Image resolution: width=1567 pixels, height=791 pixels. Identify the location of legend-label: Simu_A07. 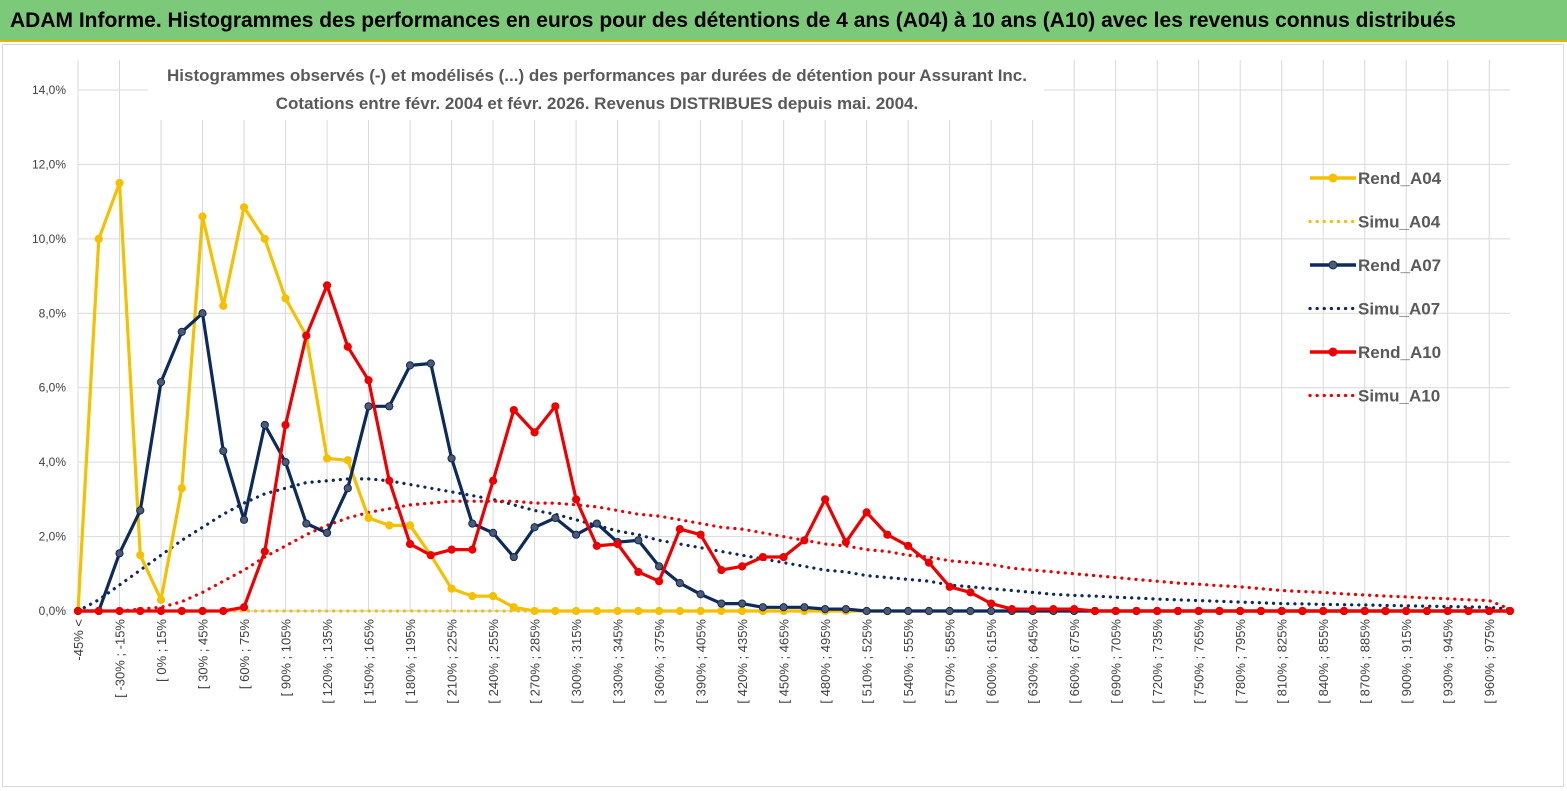
(1399, 309).